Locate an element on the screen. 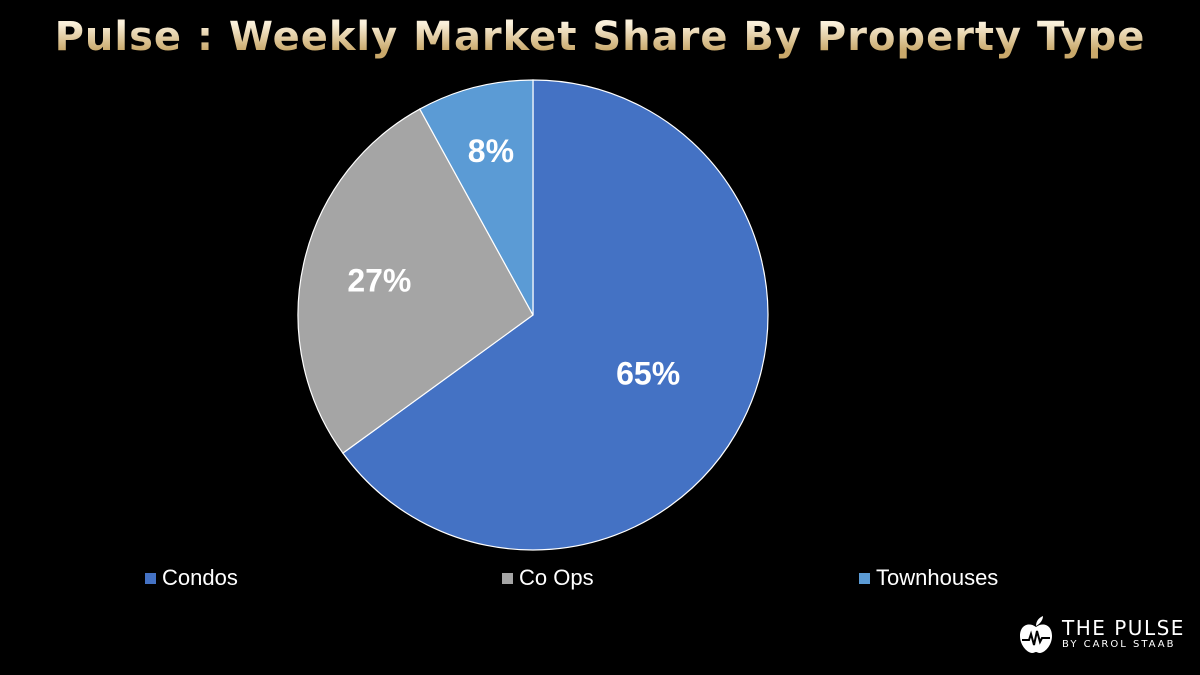 The image size is (1200, 675). brand-logo: THE PULSE BY CAROL STAAB is located at coordinates (1103, 634).